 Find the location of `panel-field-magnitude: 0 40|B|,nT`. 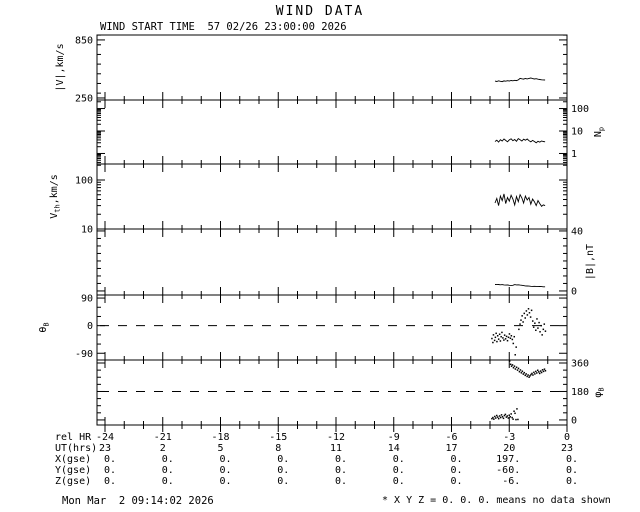

panel-field-magnitude: 0 40|B|,nT is located at coordinates (346, 261).